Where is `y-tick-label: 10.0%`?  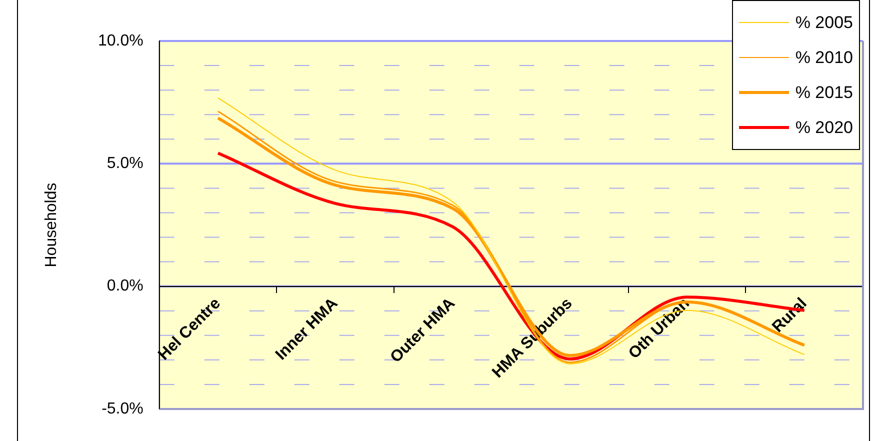
y-tick-label: 10.0% is located at coordinates (121, 41).